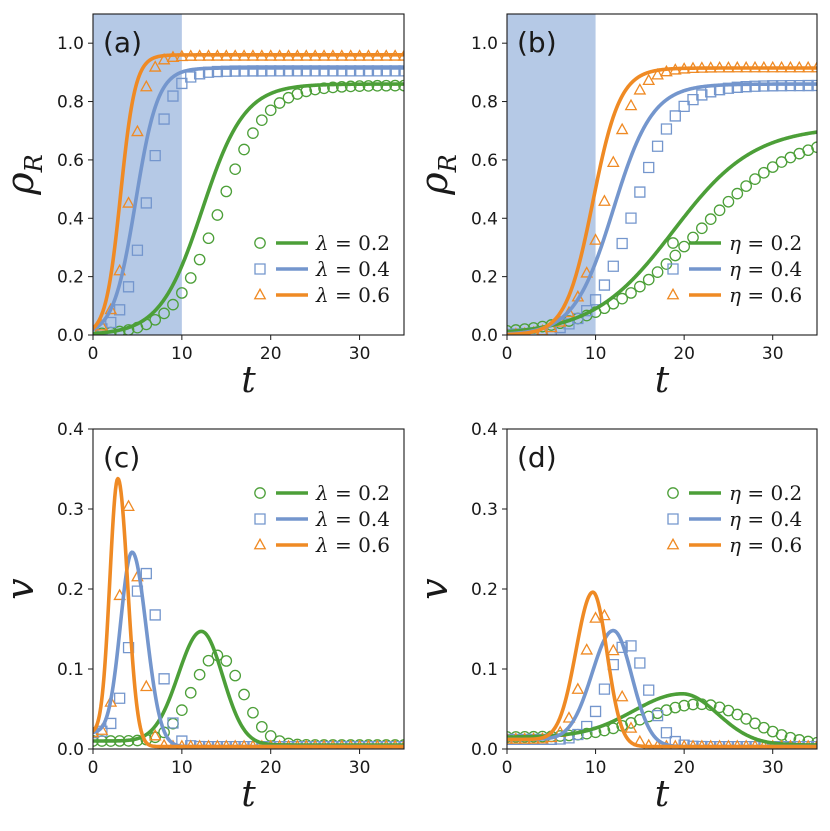 The image size is (830, 831). What do you see at coordinates (70, 161) in the screenshot?
I see `y-tick-label: 0.6` at bounding box center [70, 161].